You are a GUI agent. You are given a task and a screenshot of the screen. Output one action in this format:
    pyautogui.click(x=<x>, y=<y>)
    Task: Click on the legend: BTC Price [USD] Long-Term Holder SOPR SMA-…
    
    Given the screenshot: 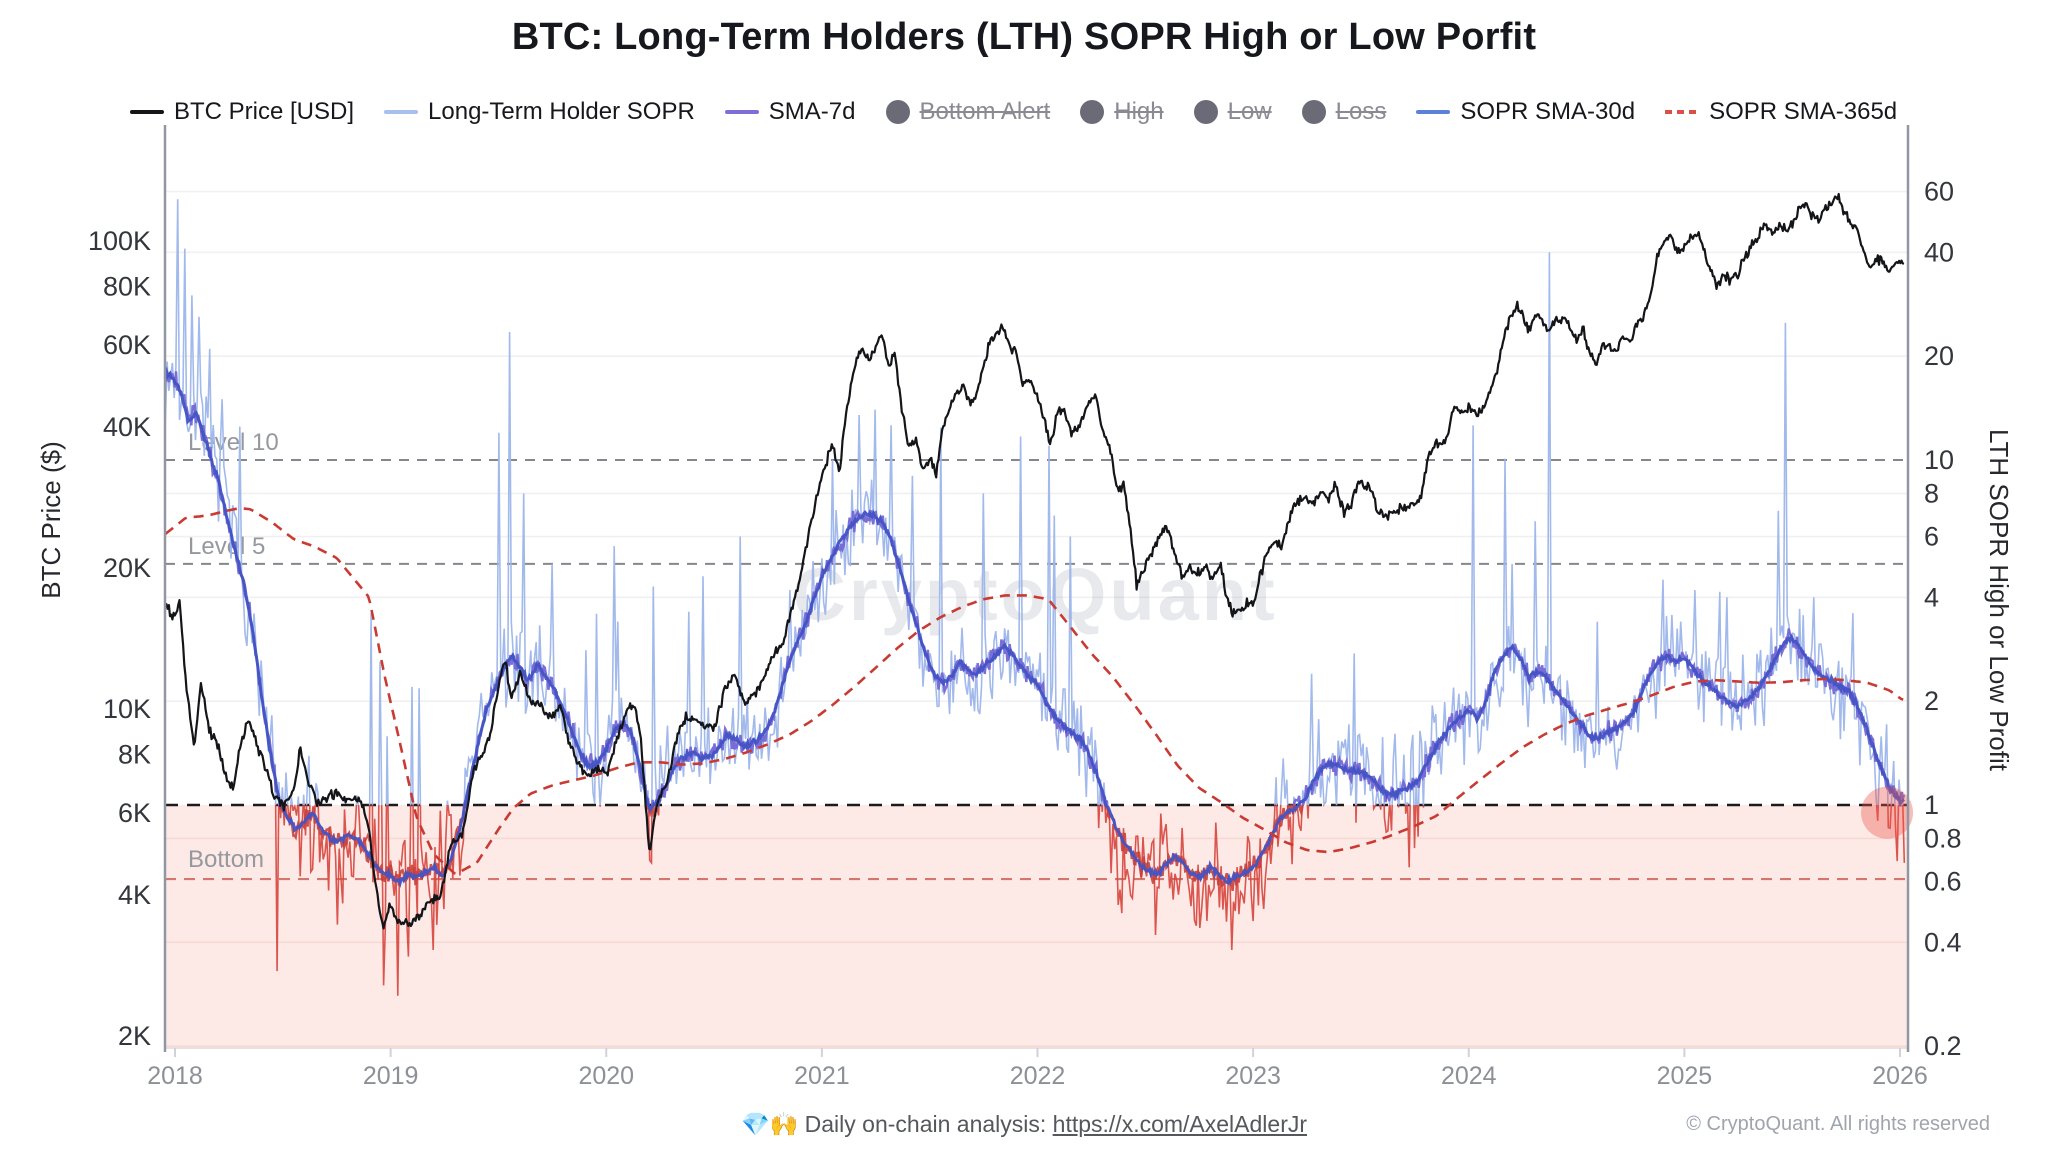 What is the action you would take?
    pyautogui.click(x=1013, y=112)
    